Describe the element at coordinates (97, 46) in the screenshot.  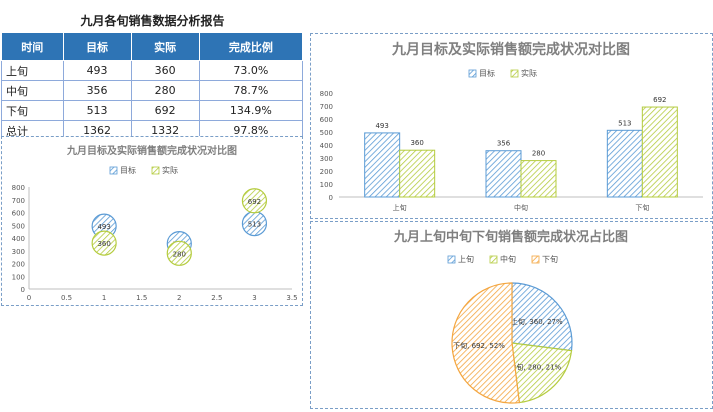
I see `header-target: 目标` at that location.